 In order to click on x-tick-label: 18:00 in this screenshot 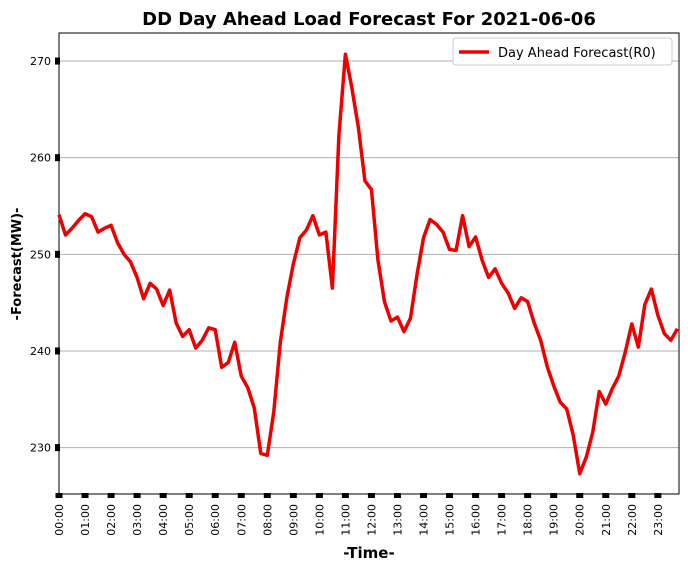, I will do `click(528, 520)`.